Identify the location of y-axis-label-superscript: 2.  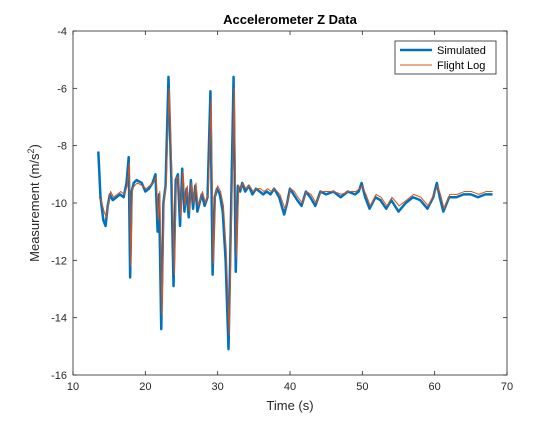
(31, 150).